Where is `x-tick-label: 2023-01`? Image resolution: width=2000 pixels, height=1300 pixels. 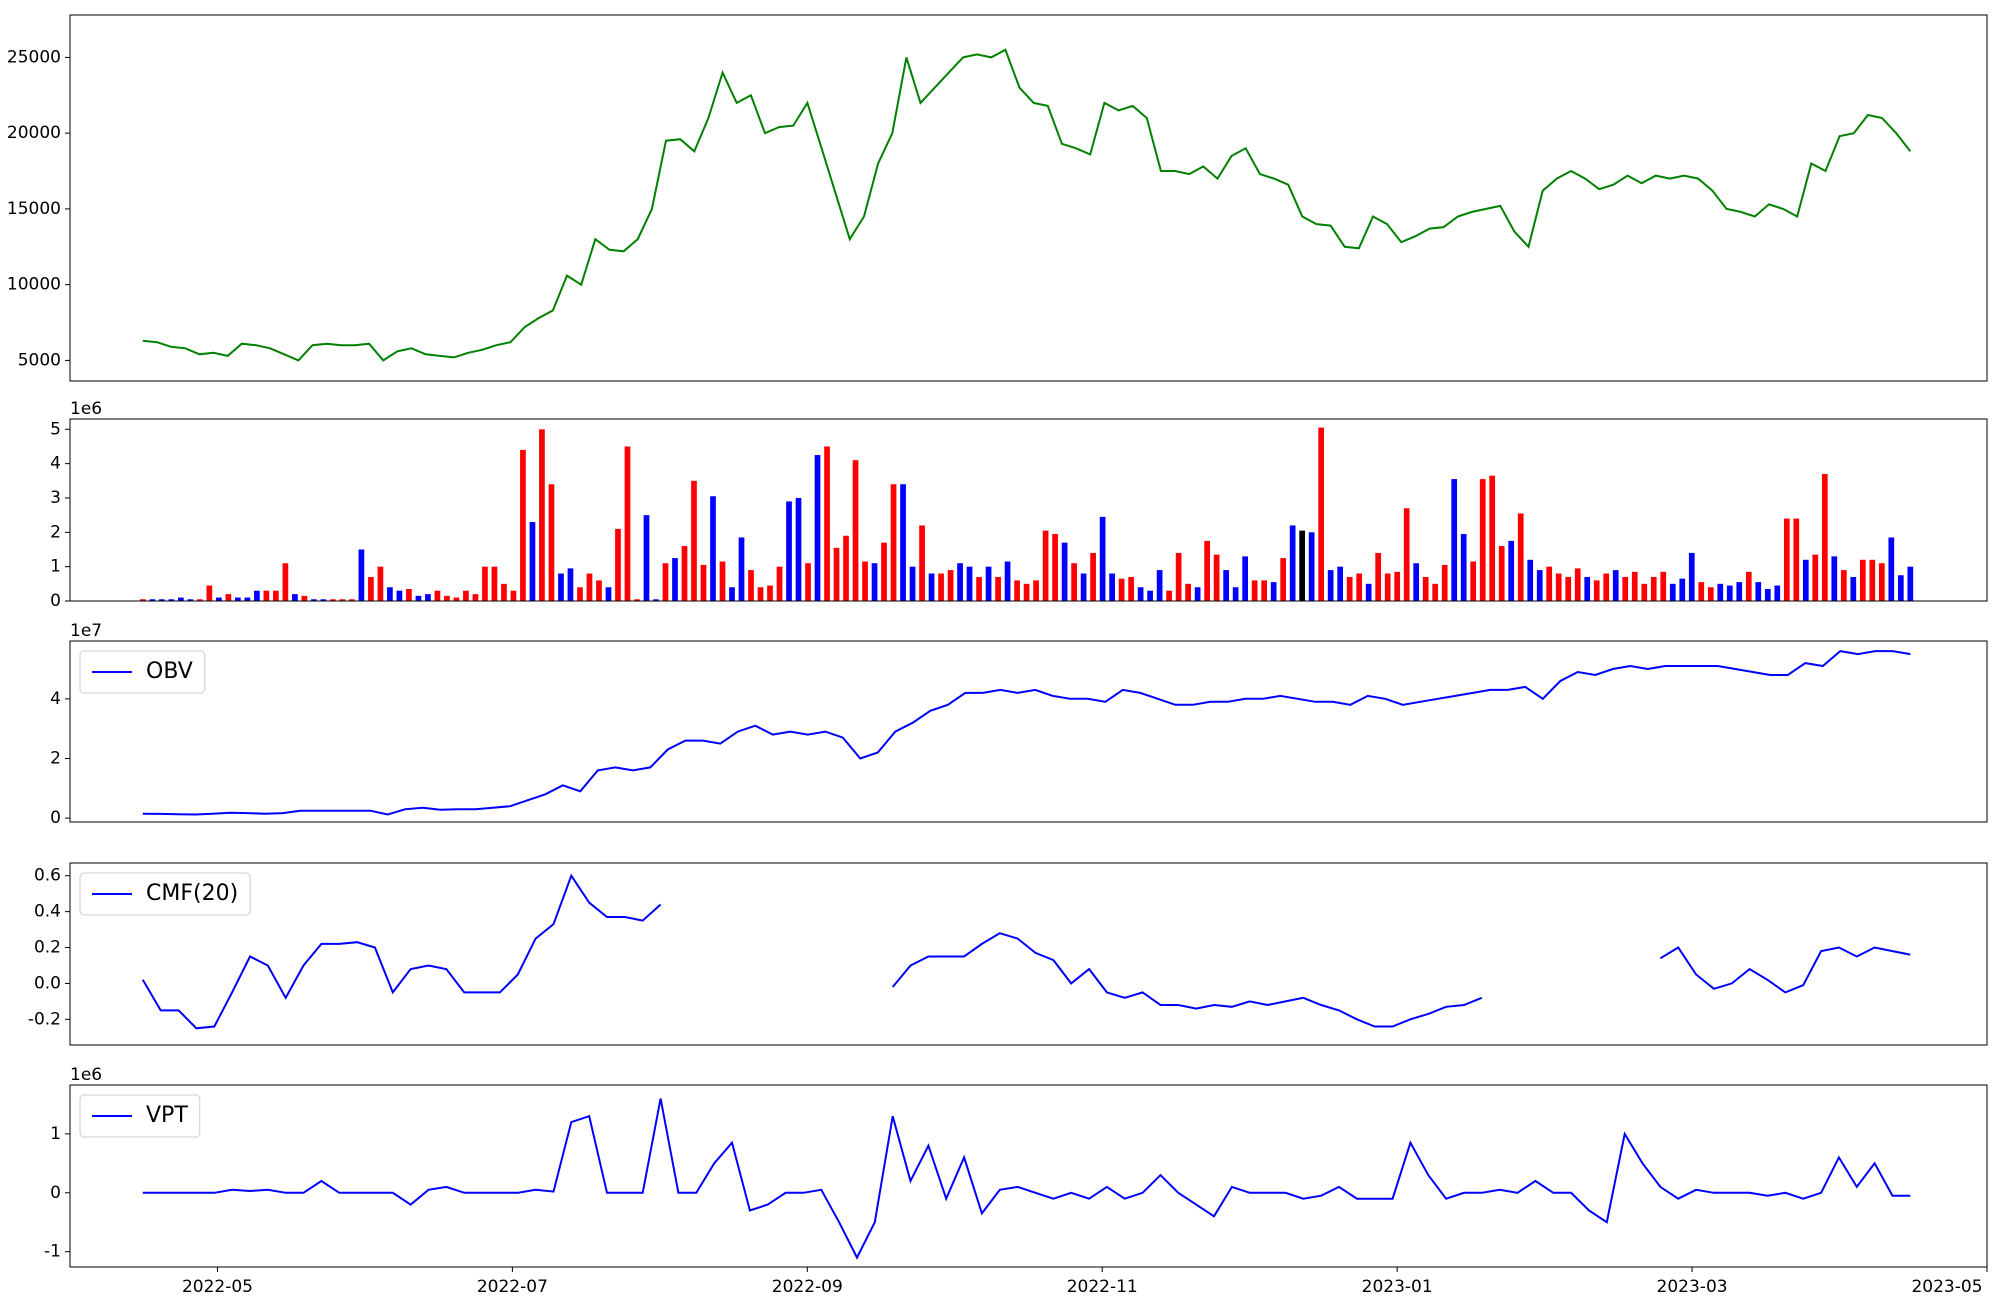 x-tick-label: 2023-01 is located at coordinates (1397, 1287).